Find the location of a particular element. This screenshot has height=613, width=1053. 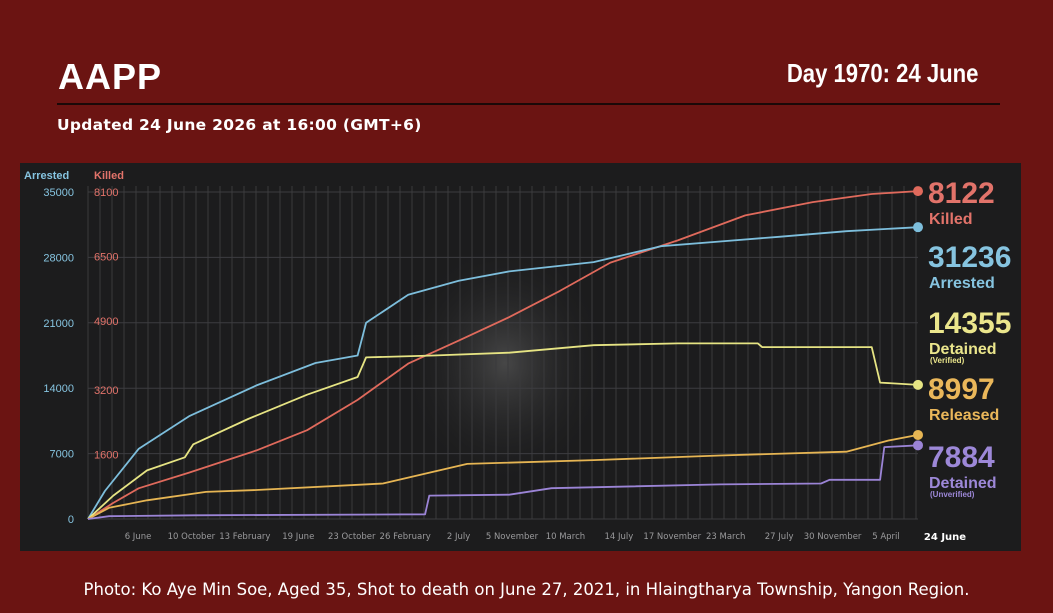

arrested-tick-label: 35000 is located at coordinates (58, 193).